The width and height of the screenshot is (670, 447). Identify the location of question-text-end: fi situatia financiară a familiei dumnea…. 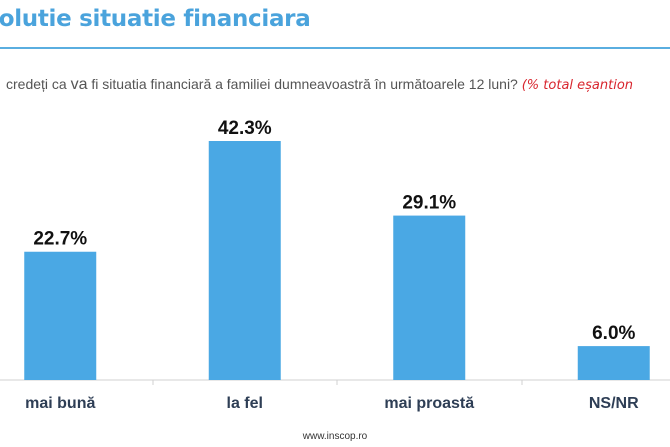
(304, 84).